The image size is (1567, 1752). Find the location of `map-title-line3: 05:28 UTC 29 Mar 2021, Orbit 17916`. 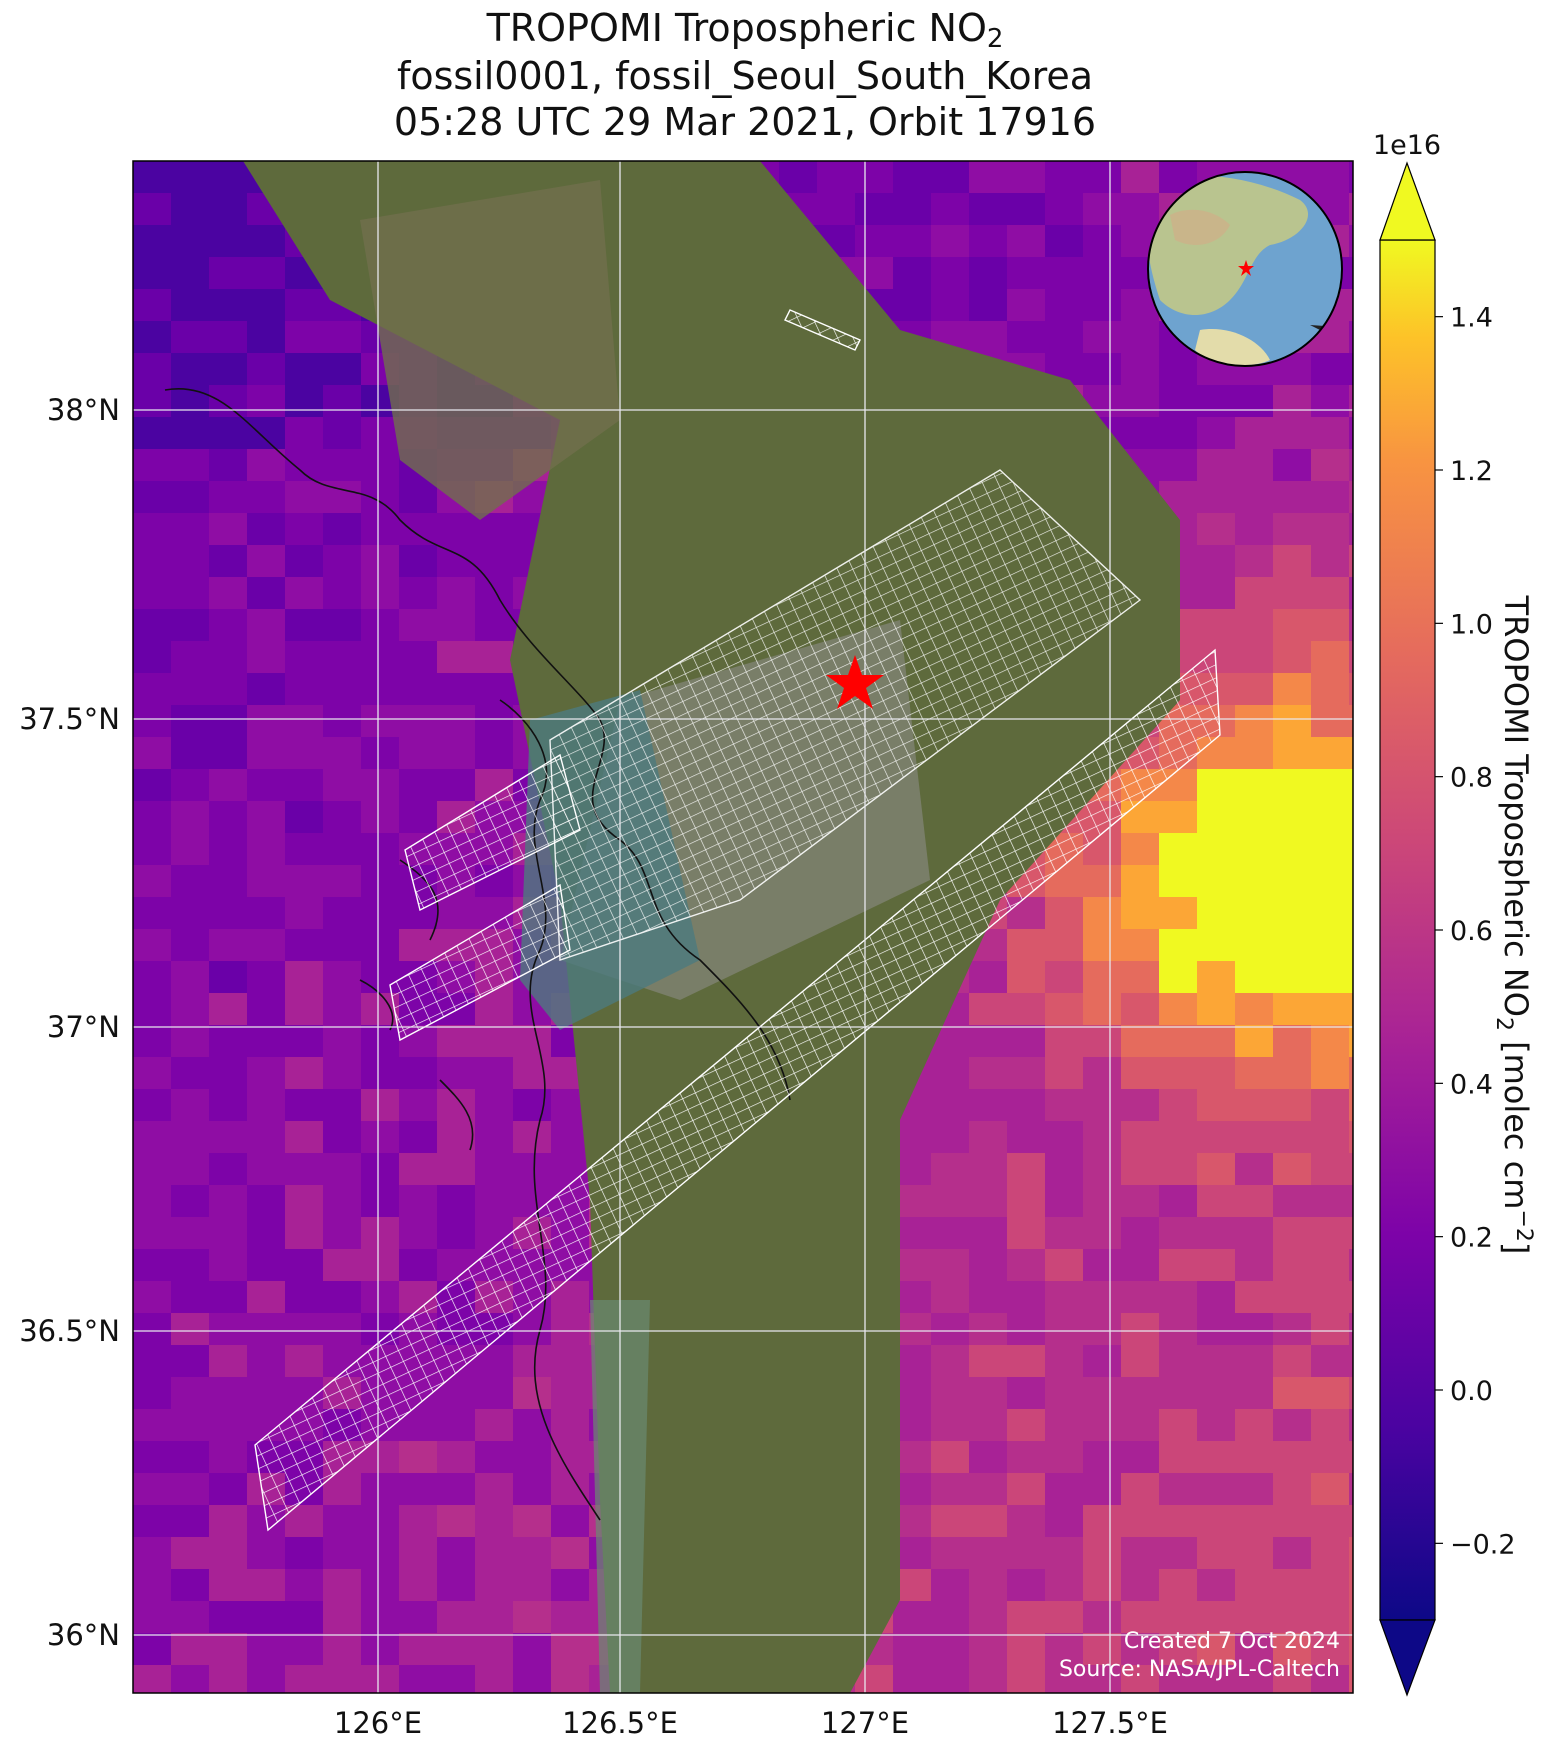

map-title-line3: 05:28 UTC 29 Mar 2021, Orbit 17916 is located at coordinates (745, 122).